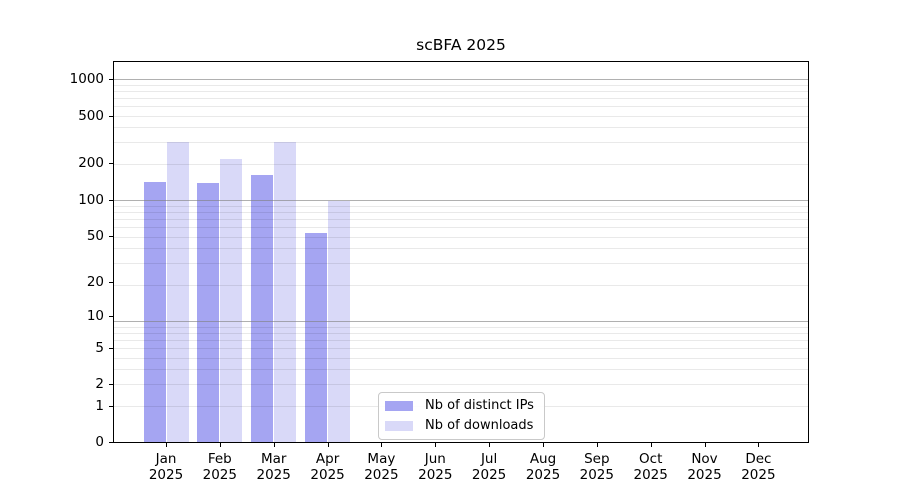 The height and width of the screenshot is (500, 900). What do you see at coordinates (95, 316) in the screenshot?
I see `y-tick-label: 10` at bounding box center [95, 316].